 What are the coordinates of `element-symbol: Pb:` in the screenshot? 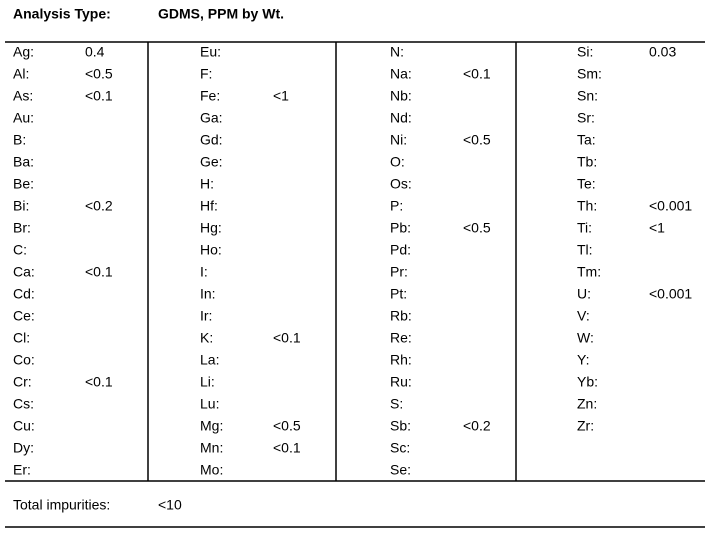 It's located at (400, 228).